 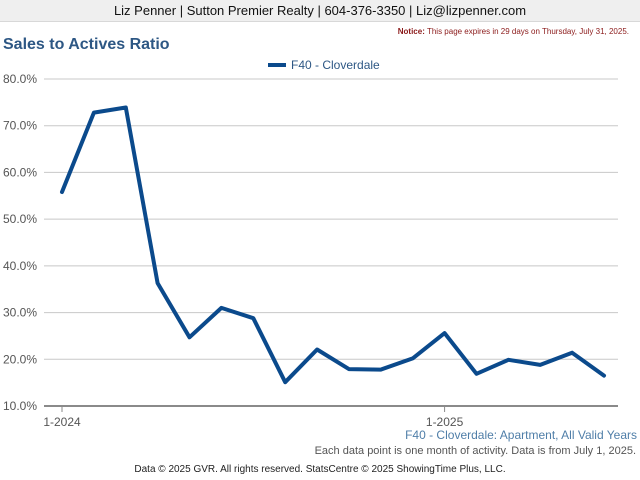 What do you see at coordinates (20, 79) in the screenshot?
I see `y-tick-label: 80.0%` at bounding box center [20, 79].